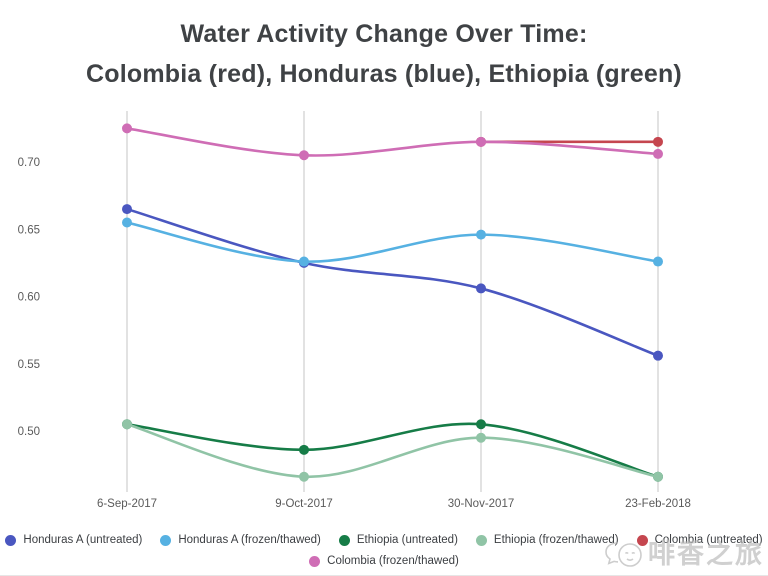 This screenshot has height=576, width=768. What do you see at coordinates (29, 163) in the screenshot?
I see `y-axis-label: 0.70` at bounding box center [29, 163].